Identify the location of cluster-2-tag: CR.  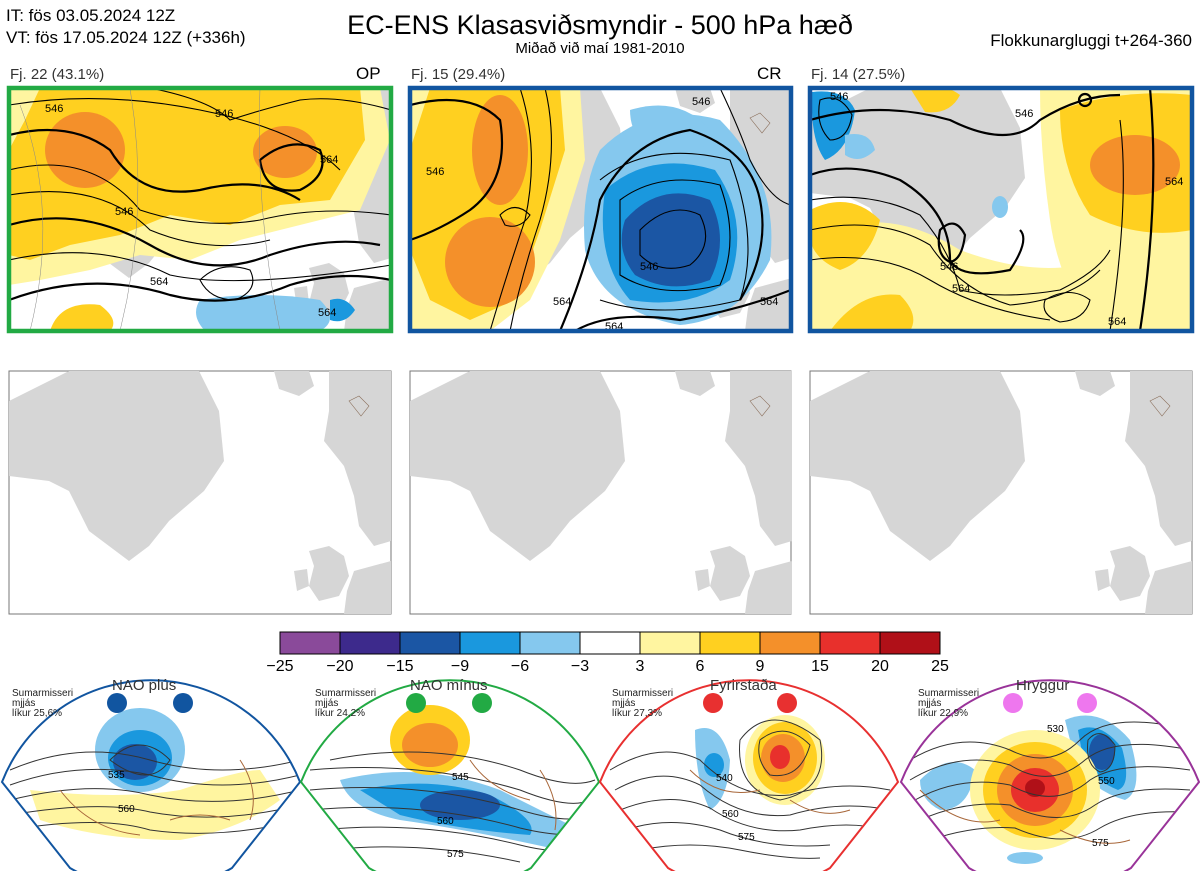
(769, 73).